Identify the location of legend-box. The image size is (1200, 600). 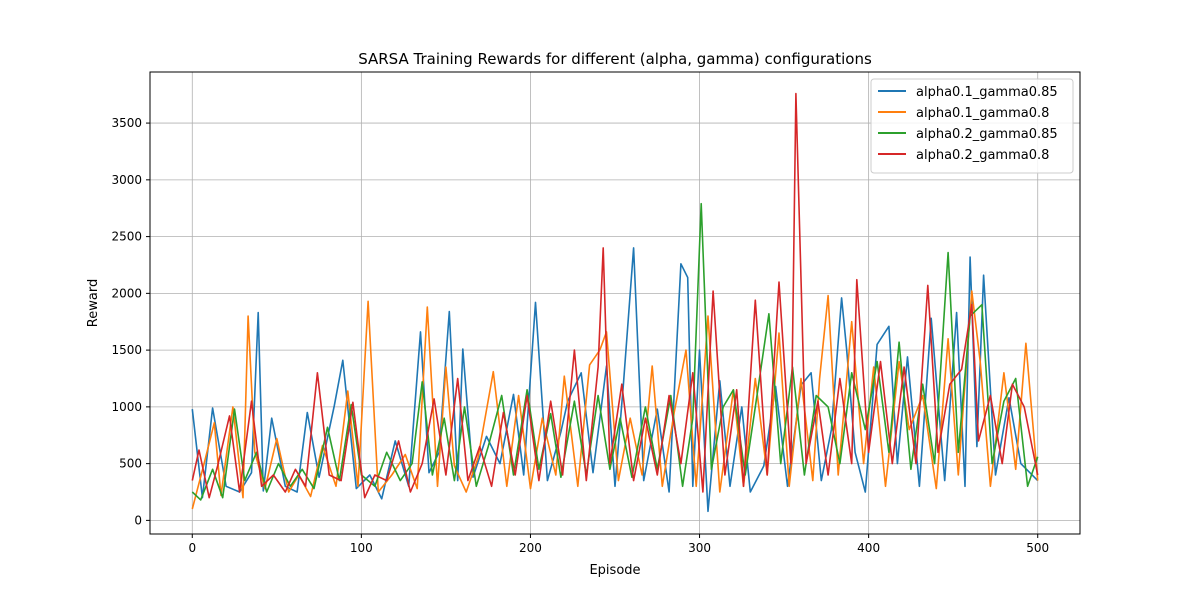
(972, 126).